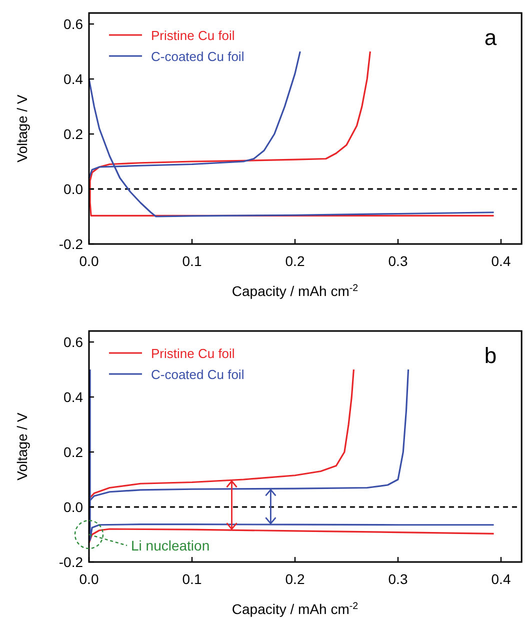 Image resolution: width=532 pixels, height=618 pixels. I want to click on annotation: a, so click(491, 37).